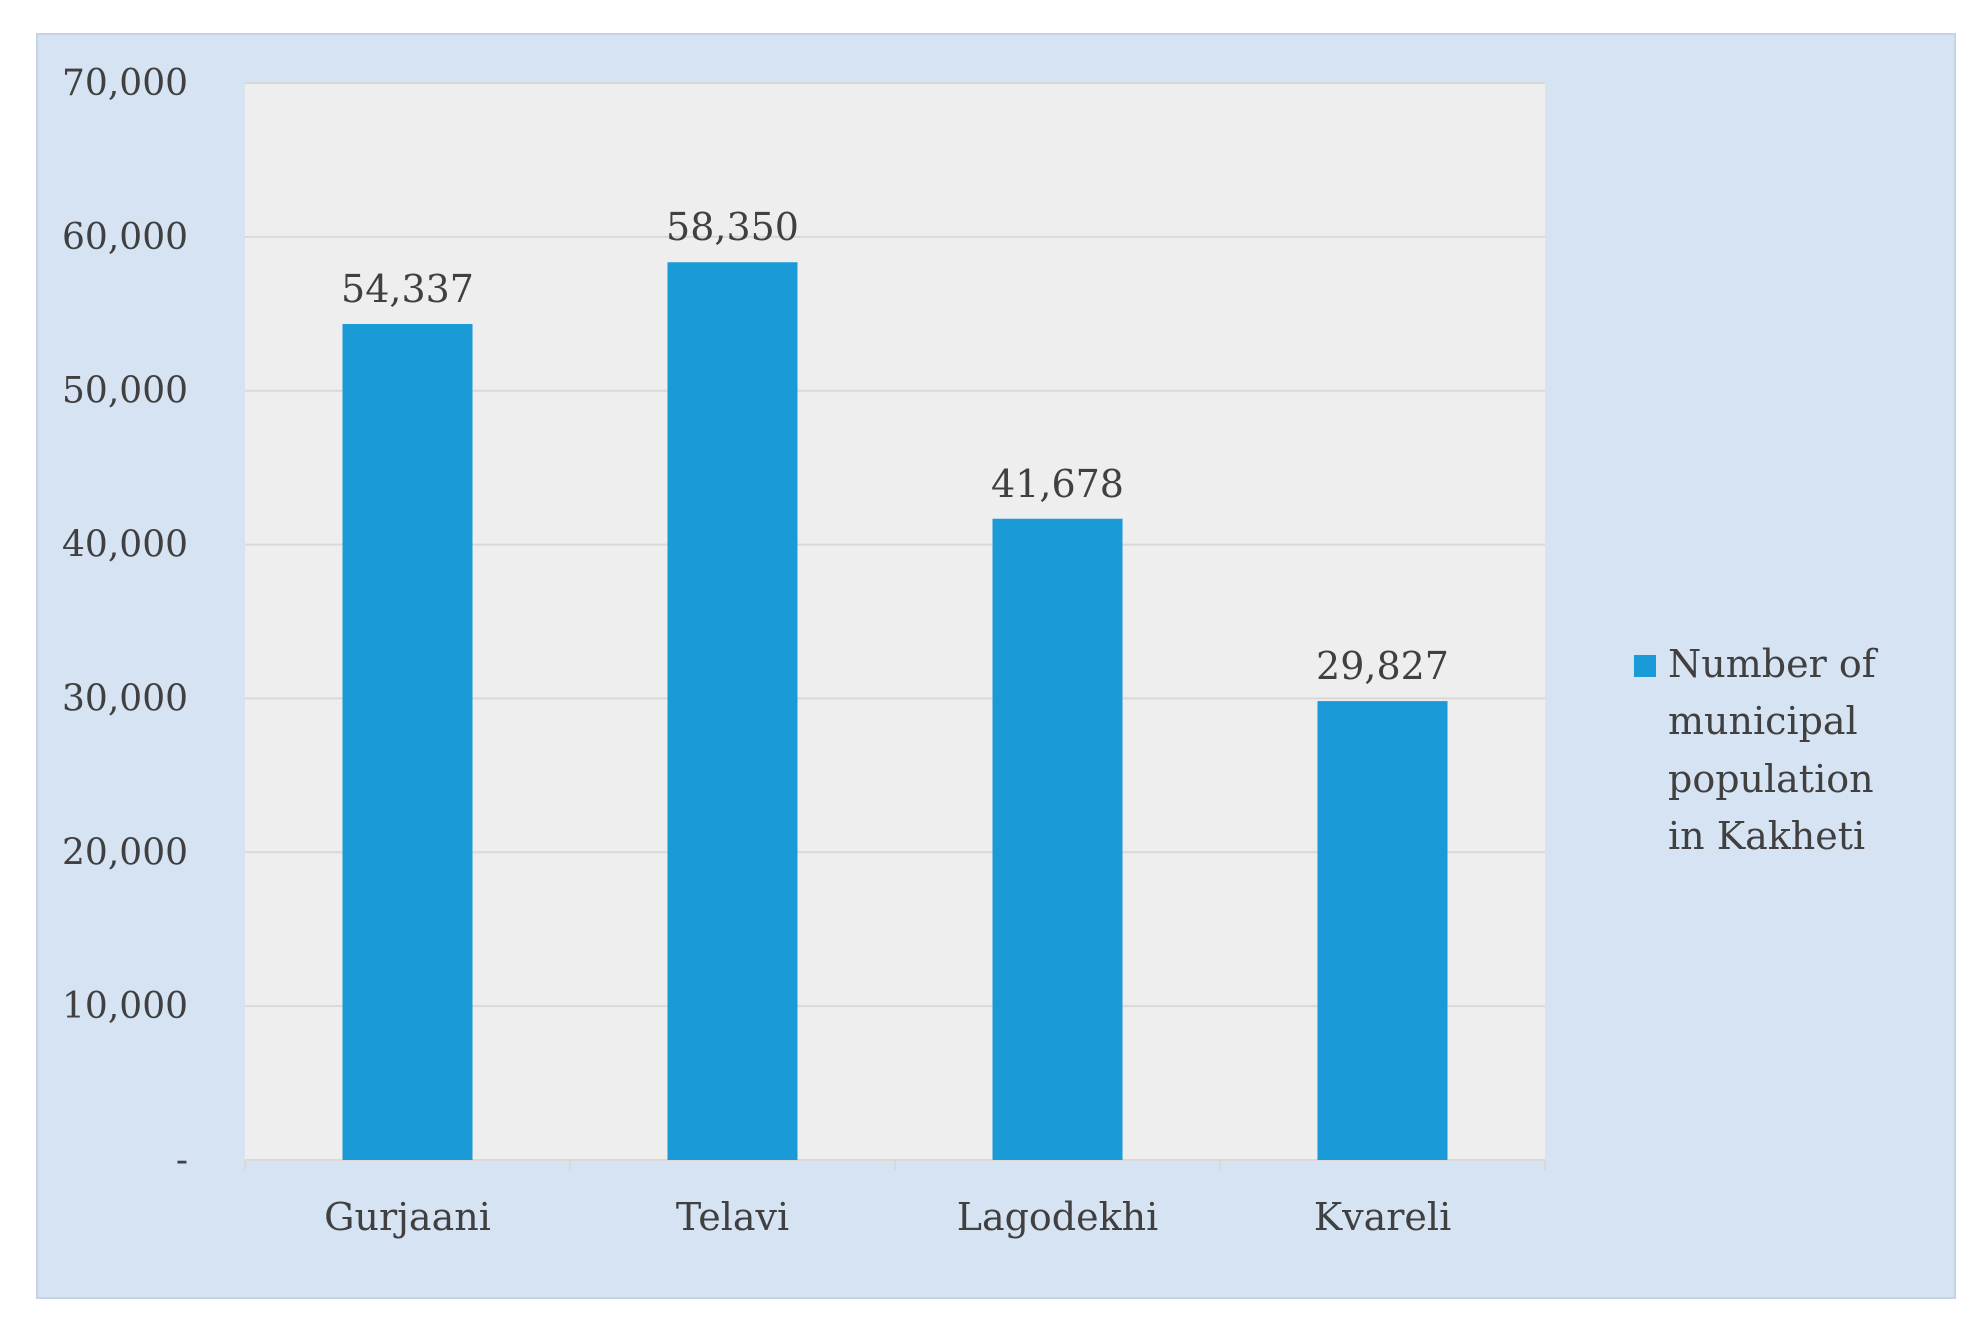  What do you see at coordinates (732, 227) in the screenshot?
I see `data-label: 58,350` at bounding box center [732, 227].